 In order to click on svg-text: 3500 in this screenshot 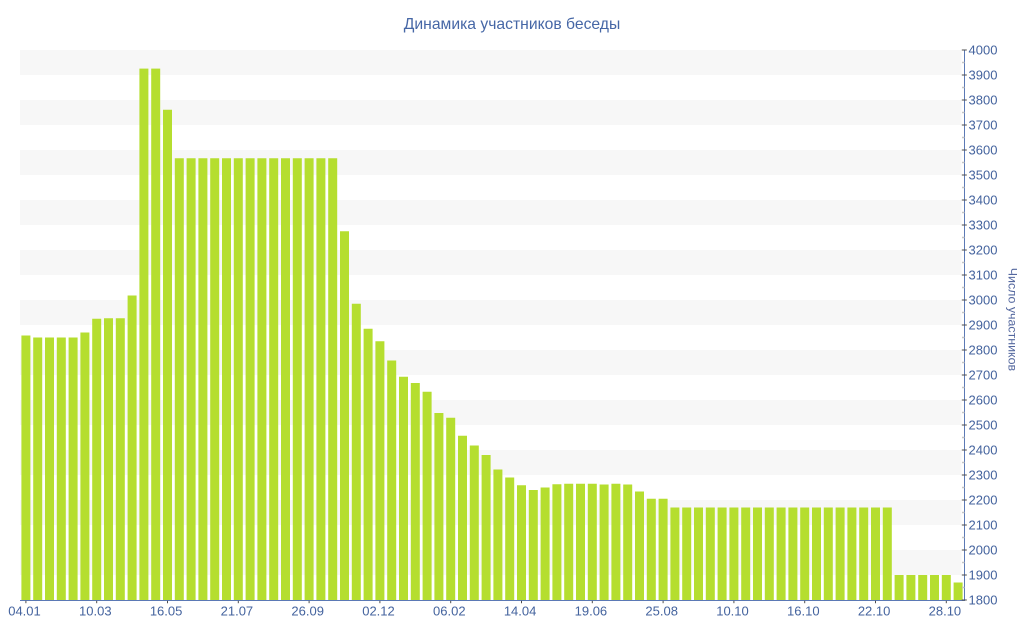, I will do `click(983, 175)`.